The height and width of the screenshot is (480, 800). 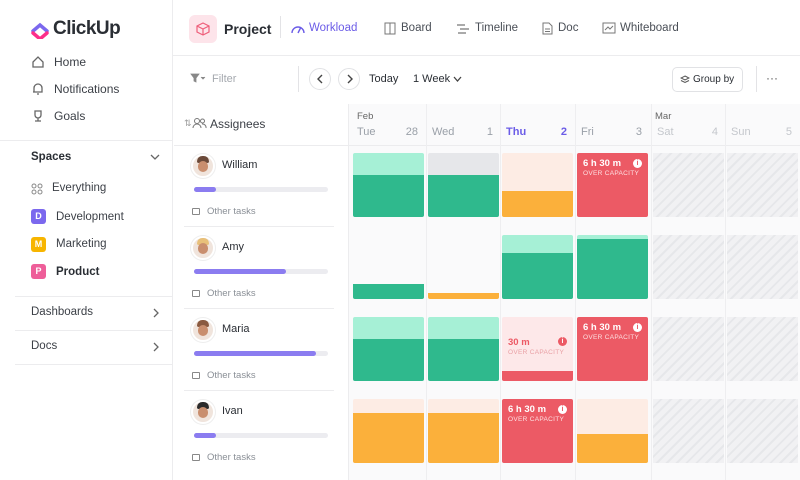 I want to click on nav-item: Goals, so click(x=70, y=116).